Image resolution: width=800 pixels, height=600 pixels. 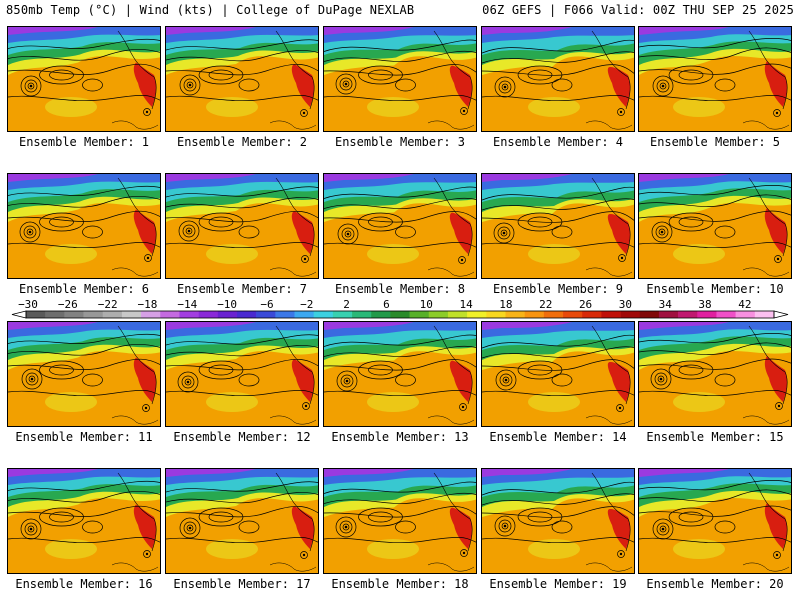 I want to click on ensemble-member-label: Ensemble Member: 18, so click(x=400, y=584).